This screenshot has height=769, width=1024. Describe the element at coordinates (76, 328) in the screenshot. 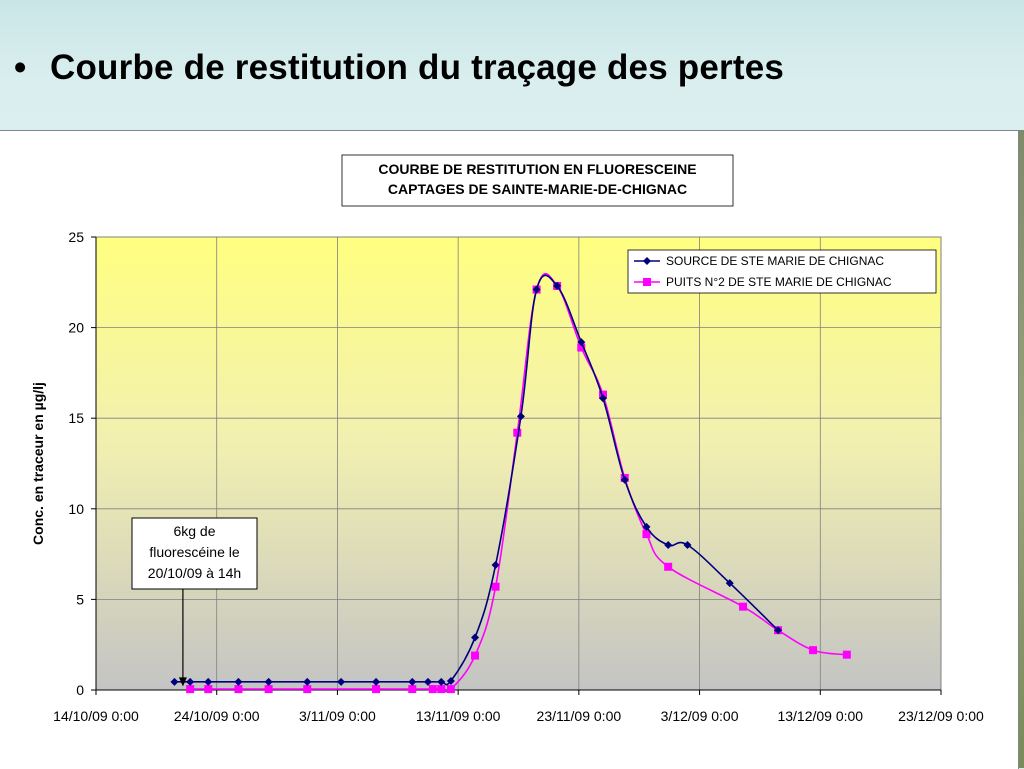

I see `y-tick-label: 20` at that location.